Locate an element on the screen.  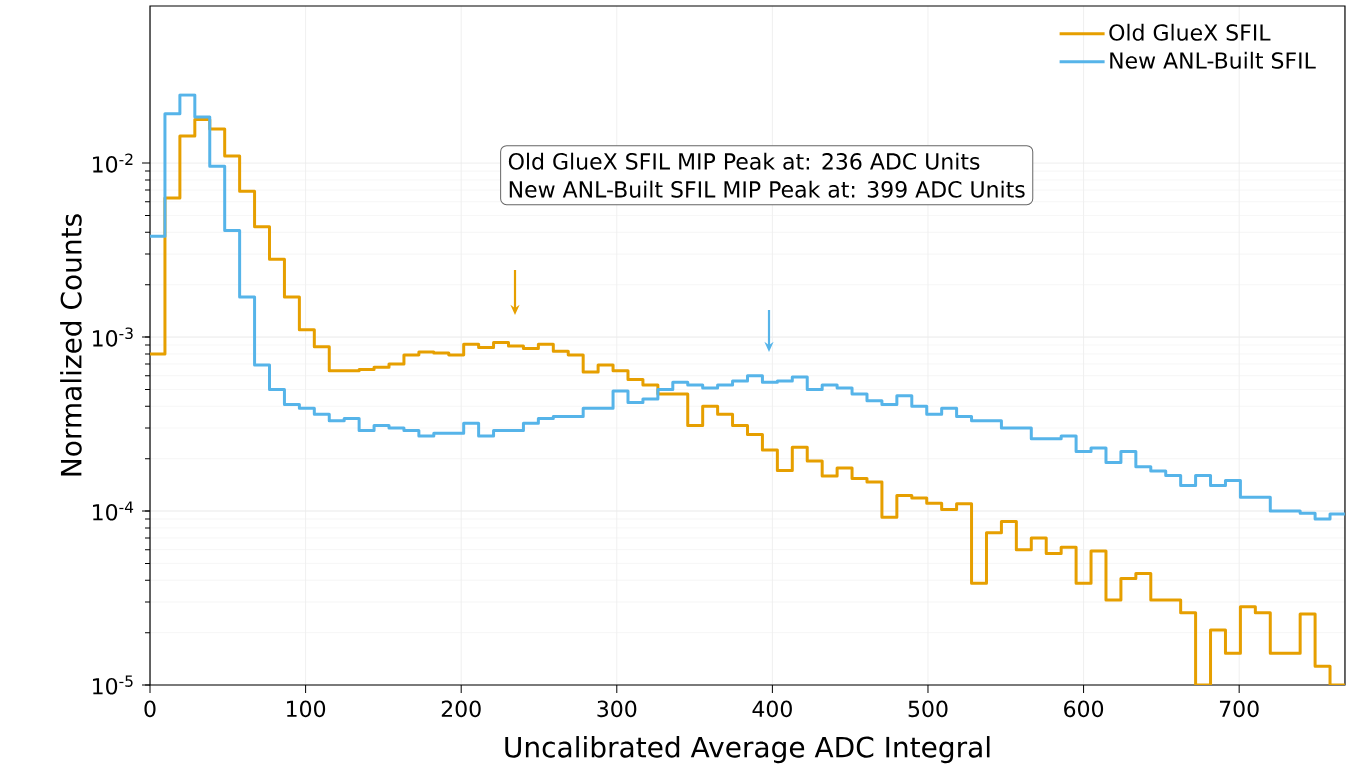
annotation: New ANL-Built SFIL MIP Peak at: 399 ADC Units is located at coordinates (767, 189).